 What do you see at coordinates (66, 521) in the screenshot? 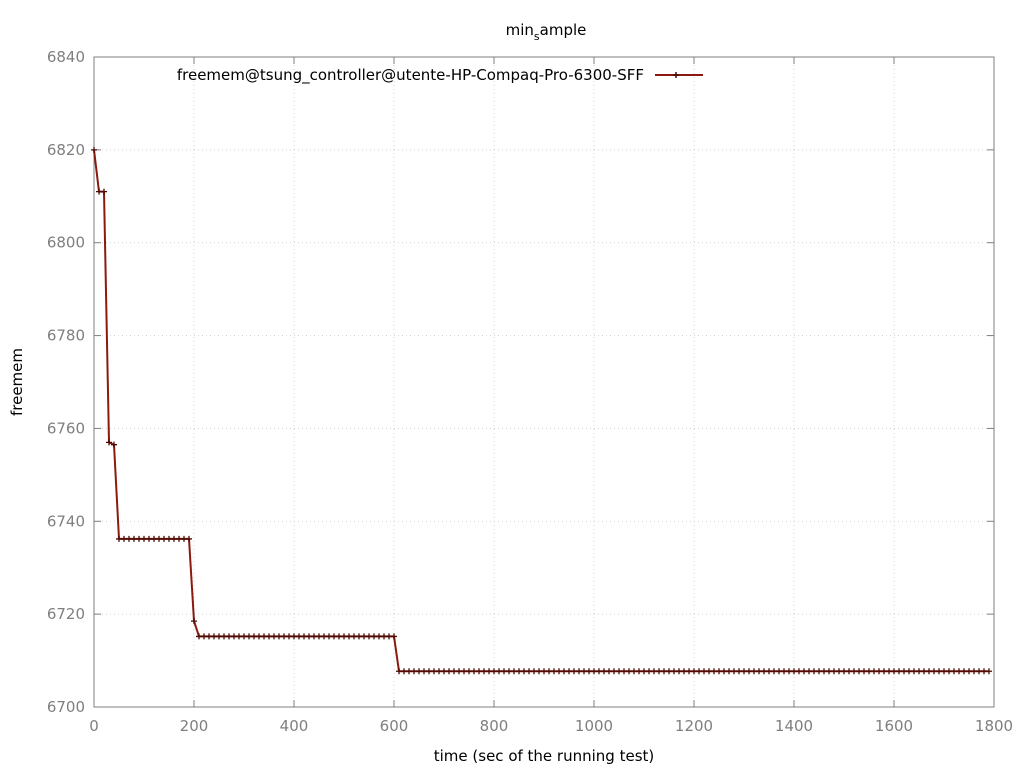
I see `y-tick-label: 6740` at bounding box center [66, 521].